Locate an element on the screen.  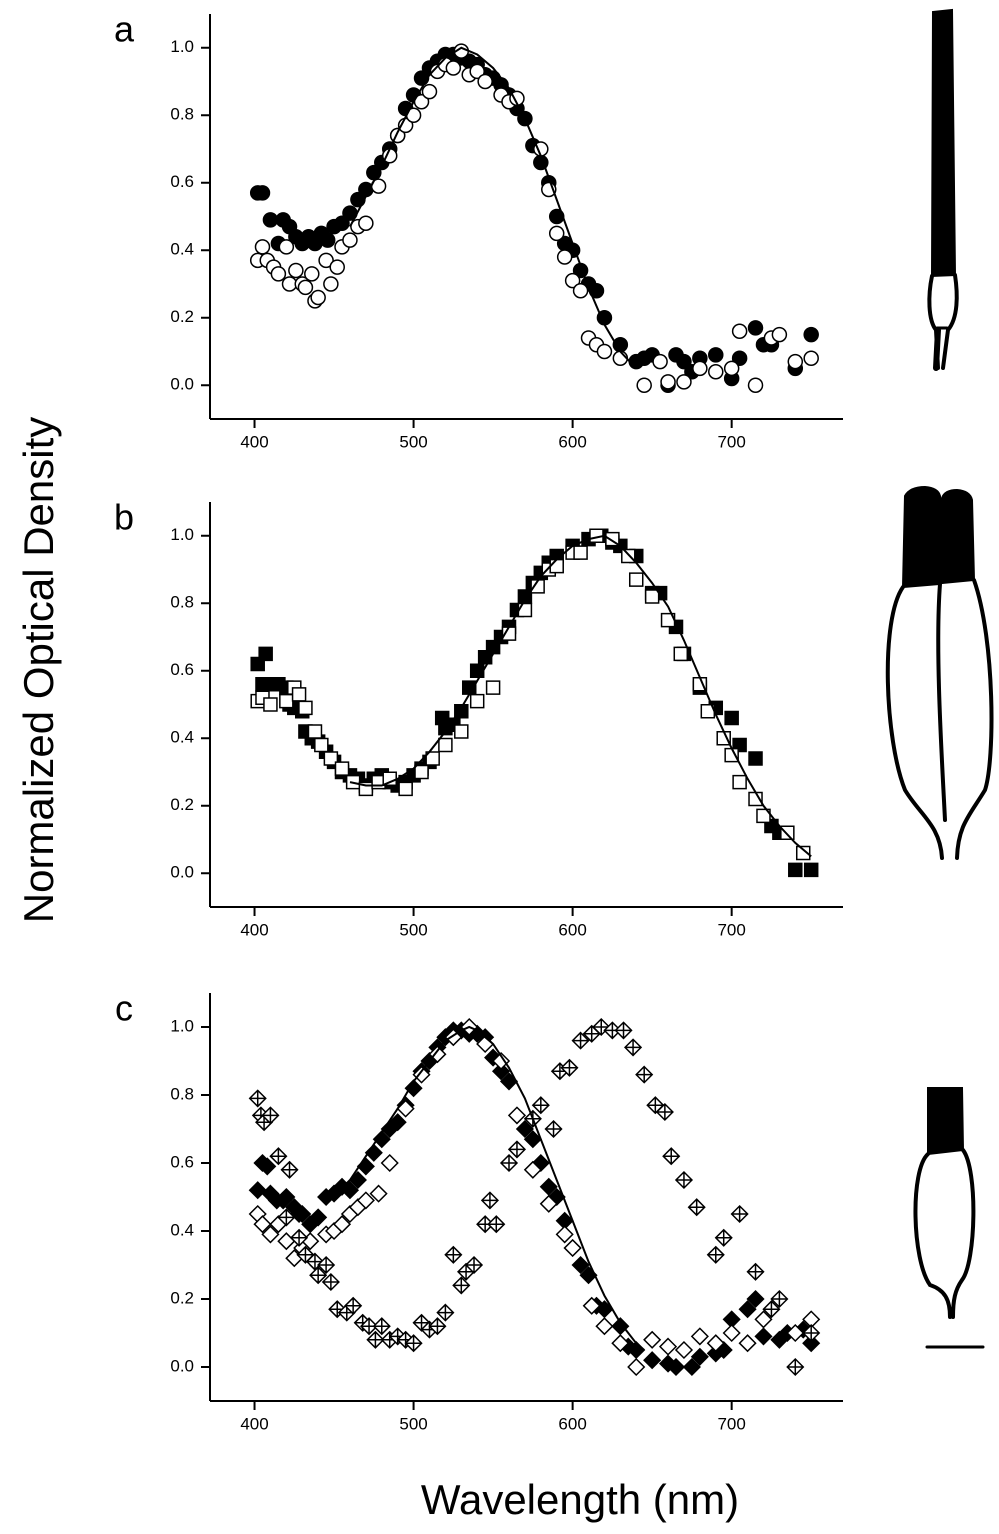
y-tick-label: 0.8 is located at coordinates (182, 602).